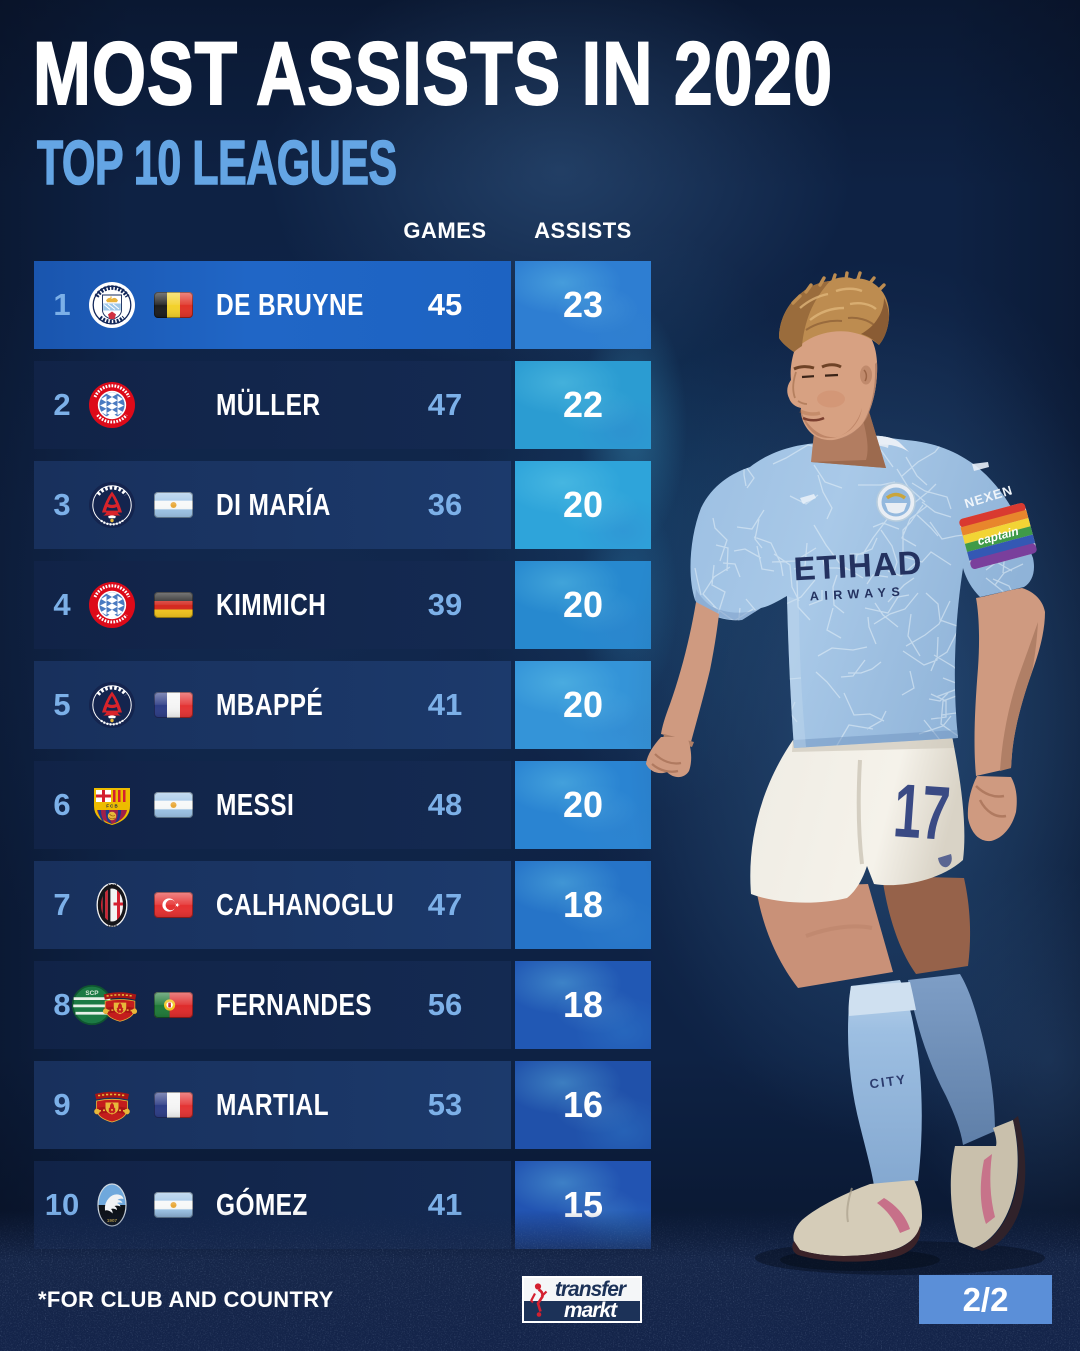 The image size is (1080, 1351). I want to click on svg-text: CITY, so click(888, 1081).